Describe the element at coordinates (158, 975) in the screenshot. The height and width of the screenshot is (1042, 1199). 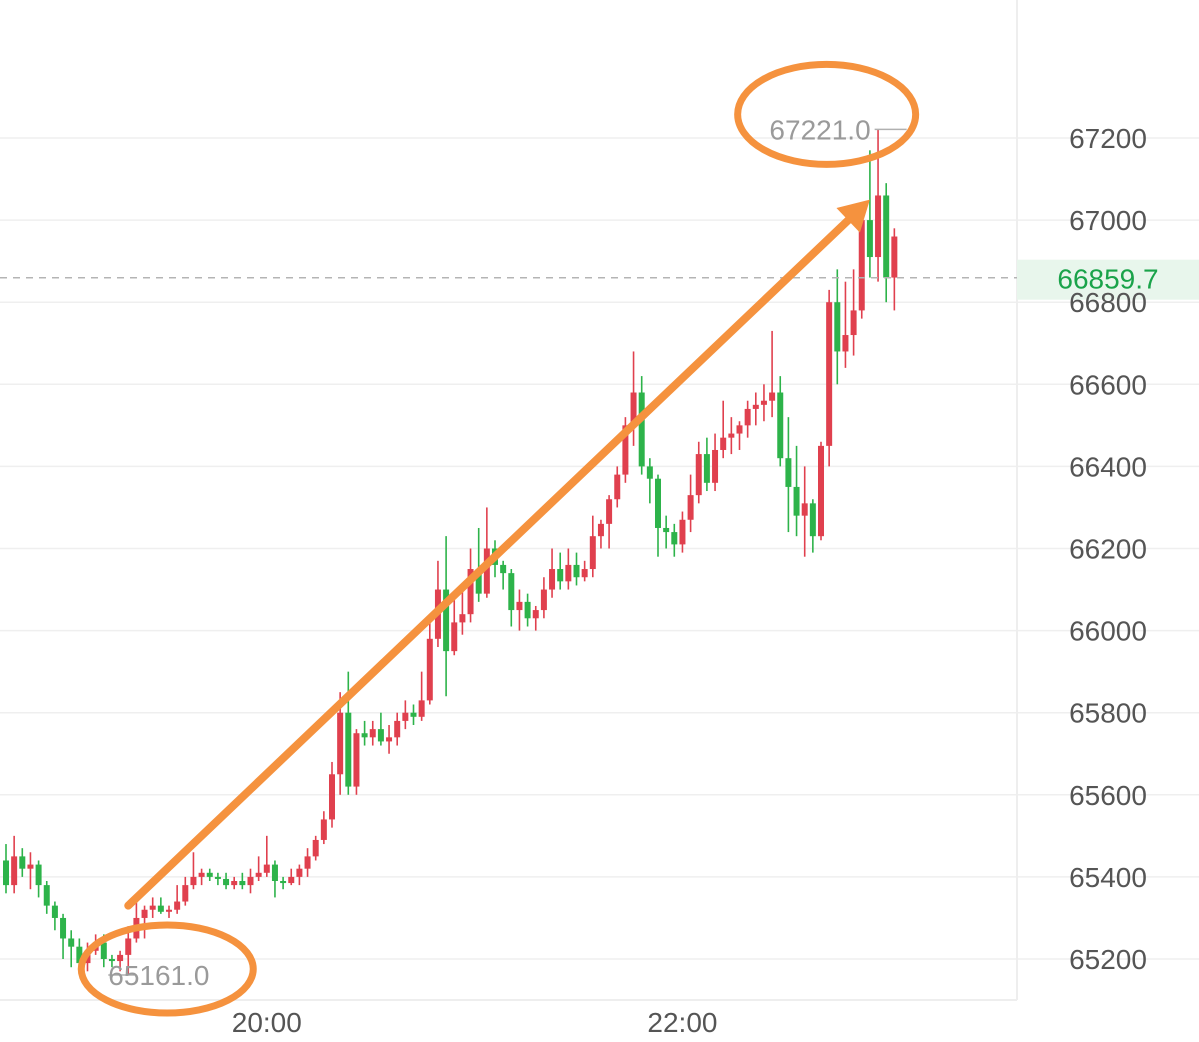
I see `low-marker-label: 65161.0` at that location.